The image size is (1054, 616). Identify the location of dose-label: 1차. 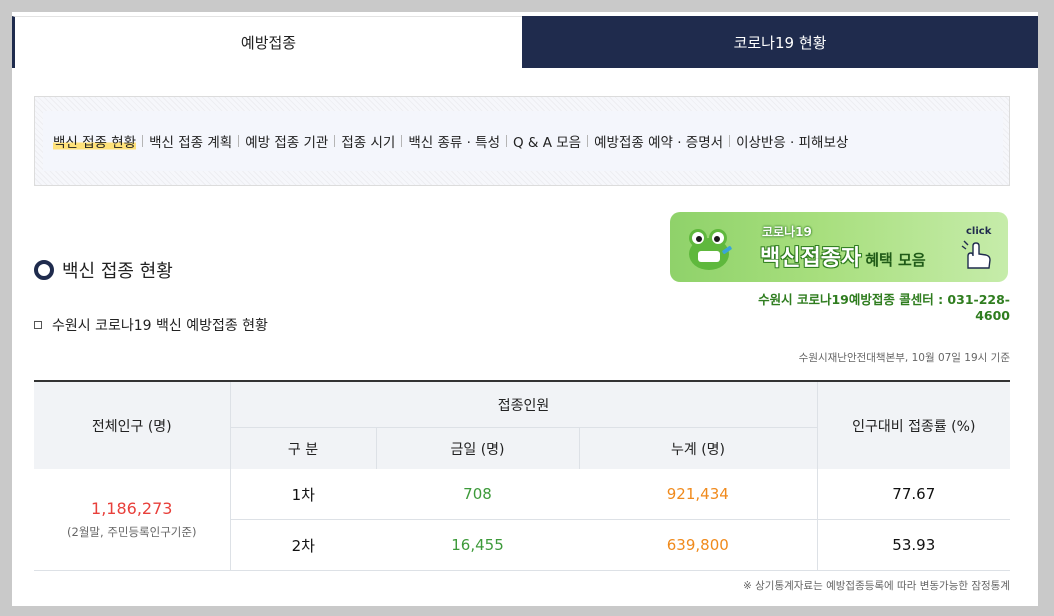
(303, 494).